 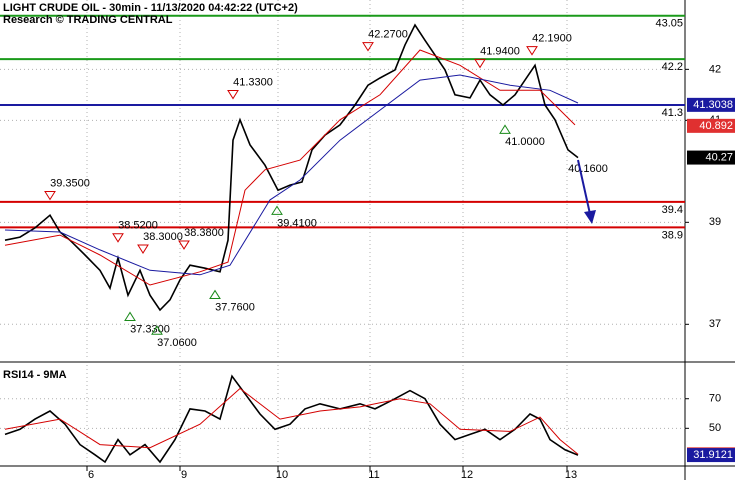 I want to click on y-tick-label: 50, so click(x=715, y=428).